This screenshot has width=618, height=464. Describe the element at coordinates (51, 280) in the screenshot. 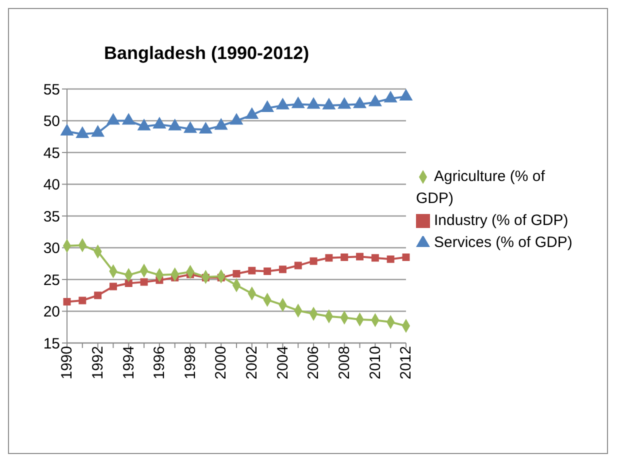

I see `y-tick-label: 25` at that location.